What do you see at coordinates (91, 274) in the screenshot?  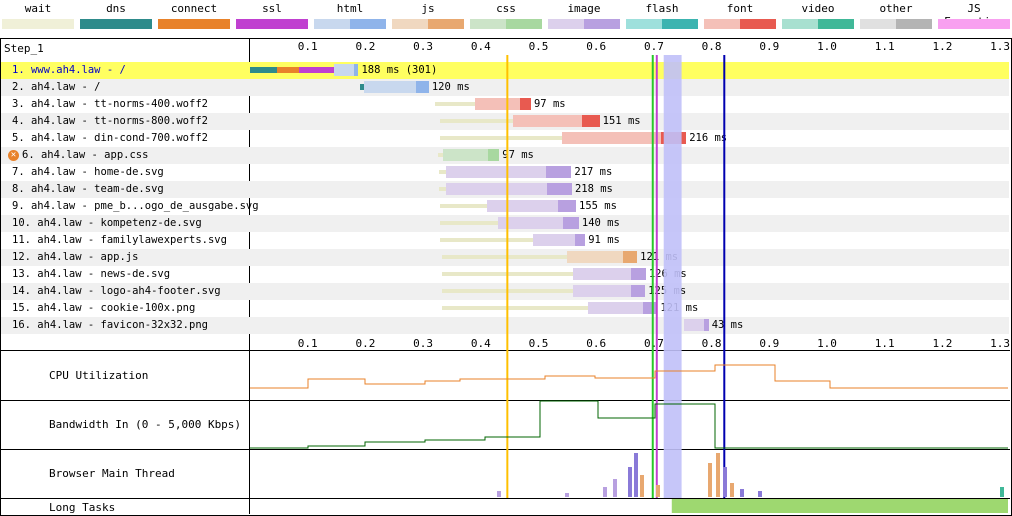 I see `request-label: 13. ah4.law - news-de.svg` at bounding box center [91, 274].